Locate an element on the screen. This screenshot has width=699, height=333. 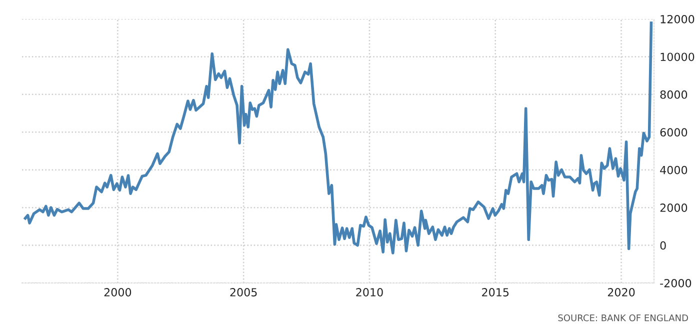
y-tick-label: 4000 is located at coordinates (674, 170).